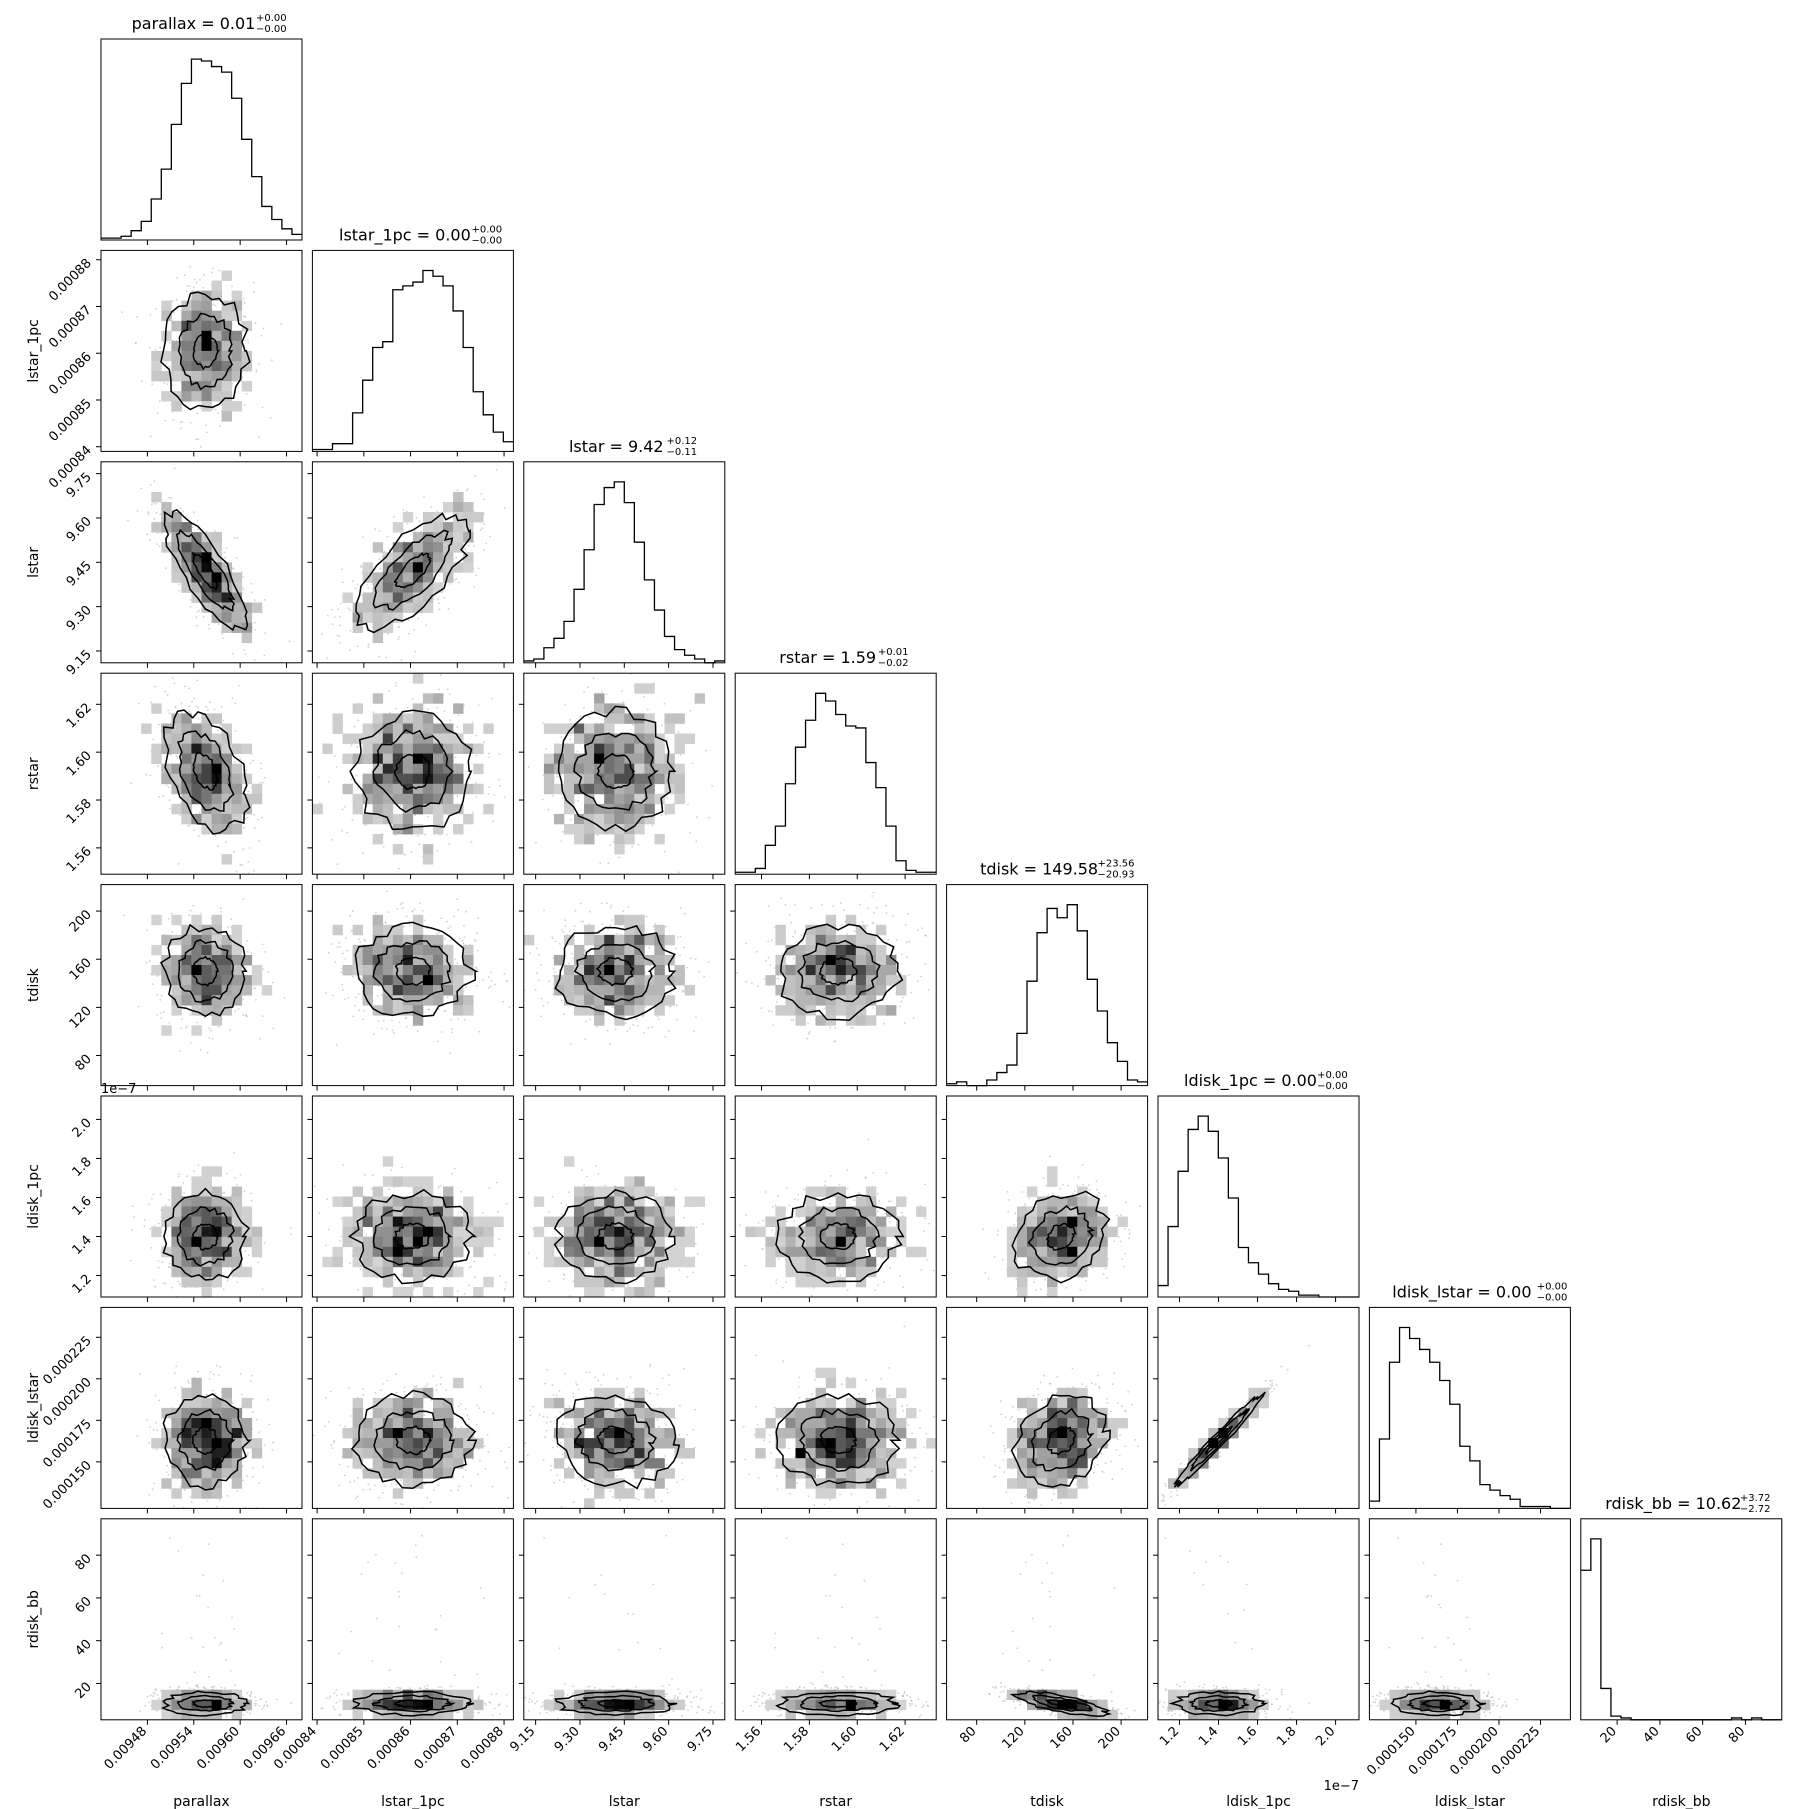 This screenshot has width=1809, height=1809. Describe the element at coordinates (1673, 1504) in the screenshot. I see `title-rdisk_bb: rdisk_bb = 10.62` at that location.